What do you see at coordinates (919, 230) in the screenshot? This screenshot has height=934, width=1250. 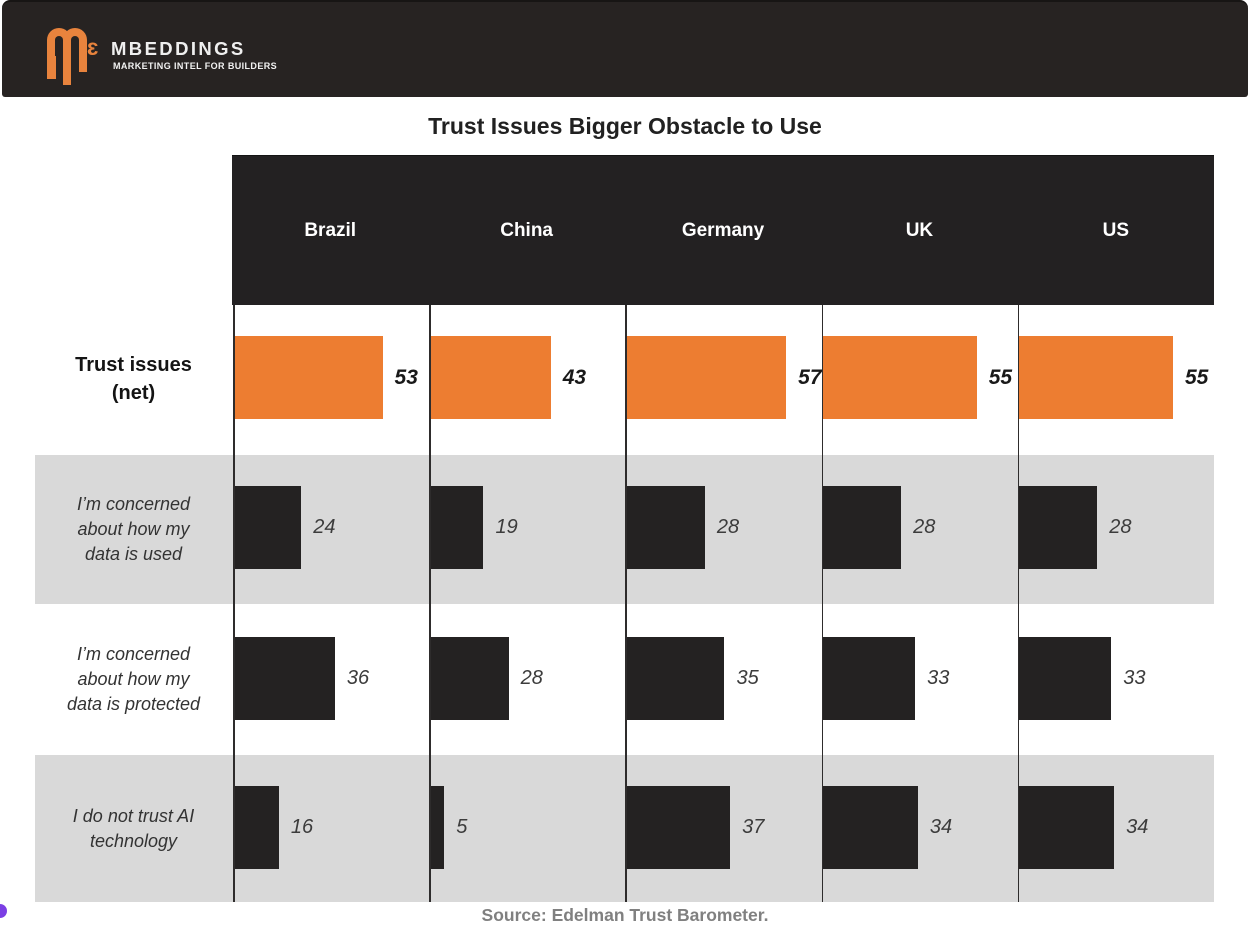 I see `column-header-uk: UK` at bounding box center [919, 230].